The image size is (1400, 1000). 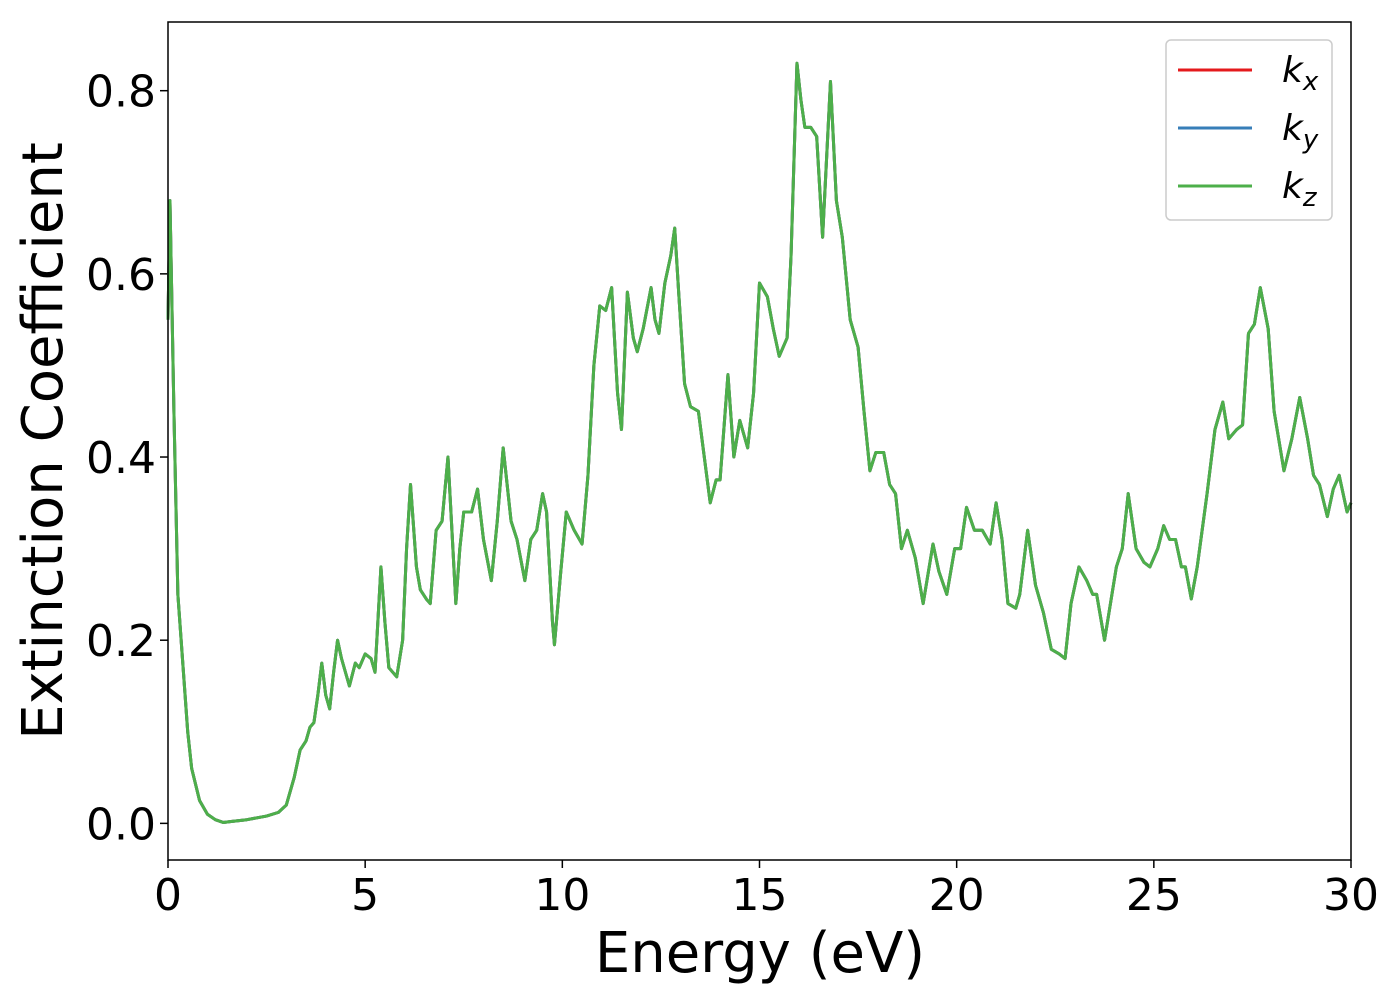 I want to click on y-tick-label: 0.4, so click(x=121, y=458).